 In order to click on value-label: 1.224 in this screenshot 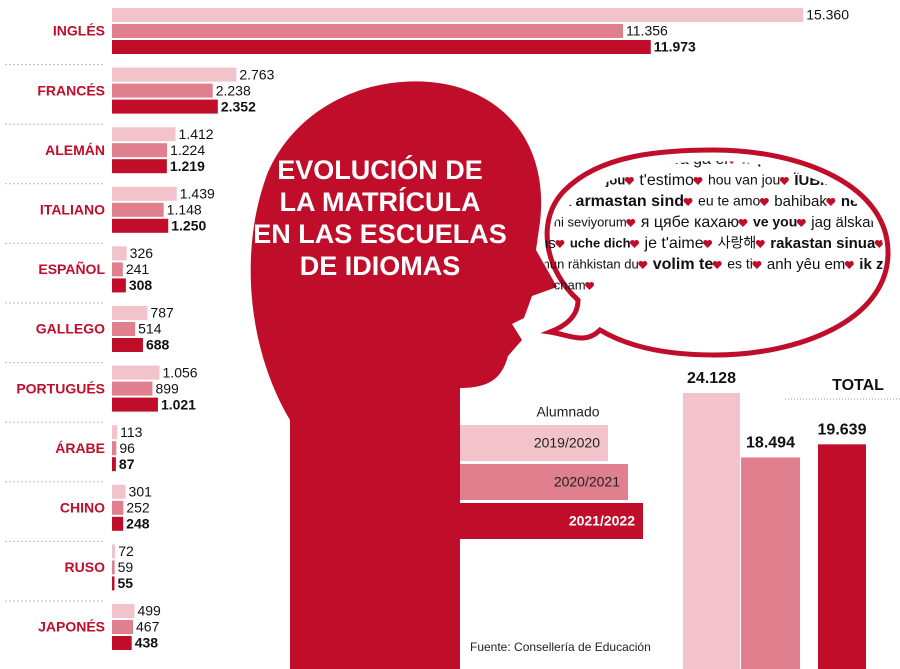, I will do `click(187, 150)`.